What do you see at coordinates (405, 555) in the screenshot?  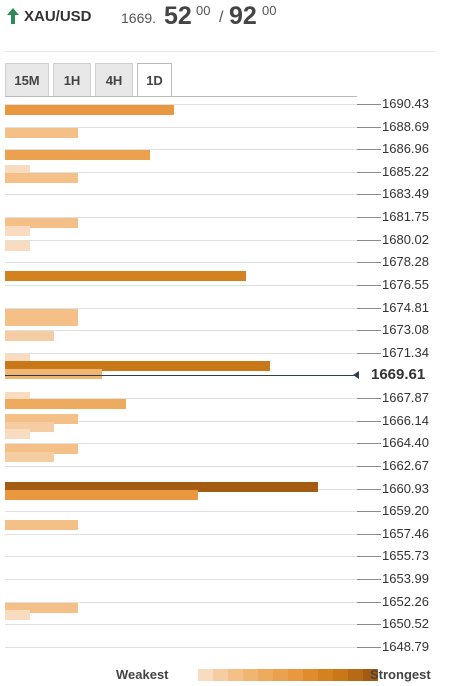 I see `level-label: 1655.73` at bounding box center [405, 555].